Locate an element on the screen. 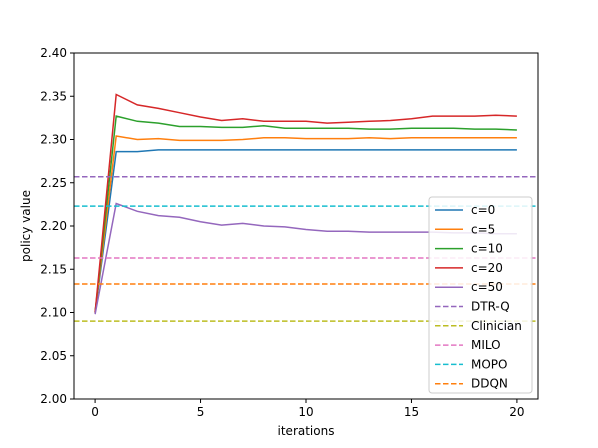  legend-label: Clinician is located at coordinates (496, 326).